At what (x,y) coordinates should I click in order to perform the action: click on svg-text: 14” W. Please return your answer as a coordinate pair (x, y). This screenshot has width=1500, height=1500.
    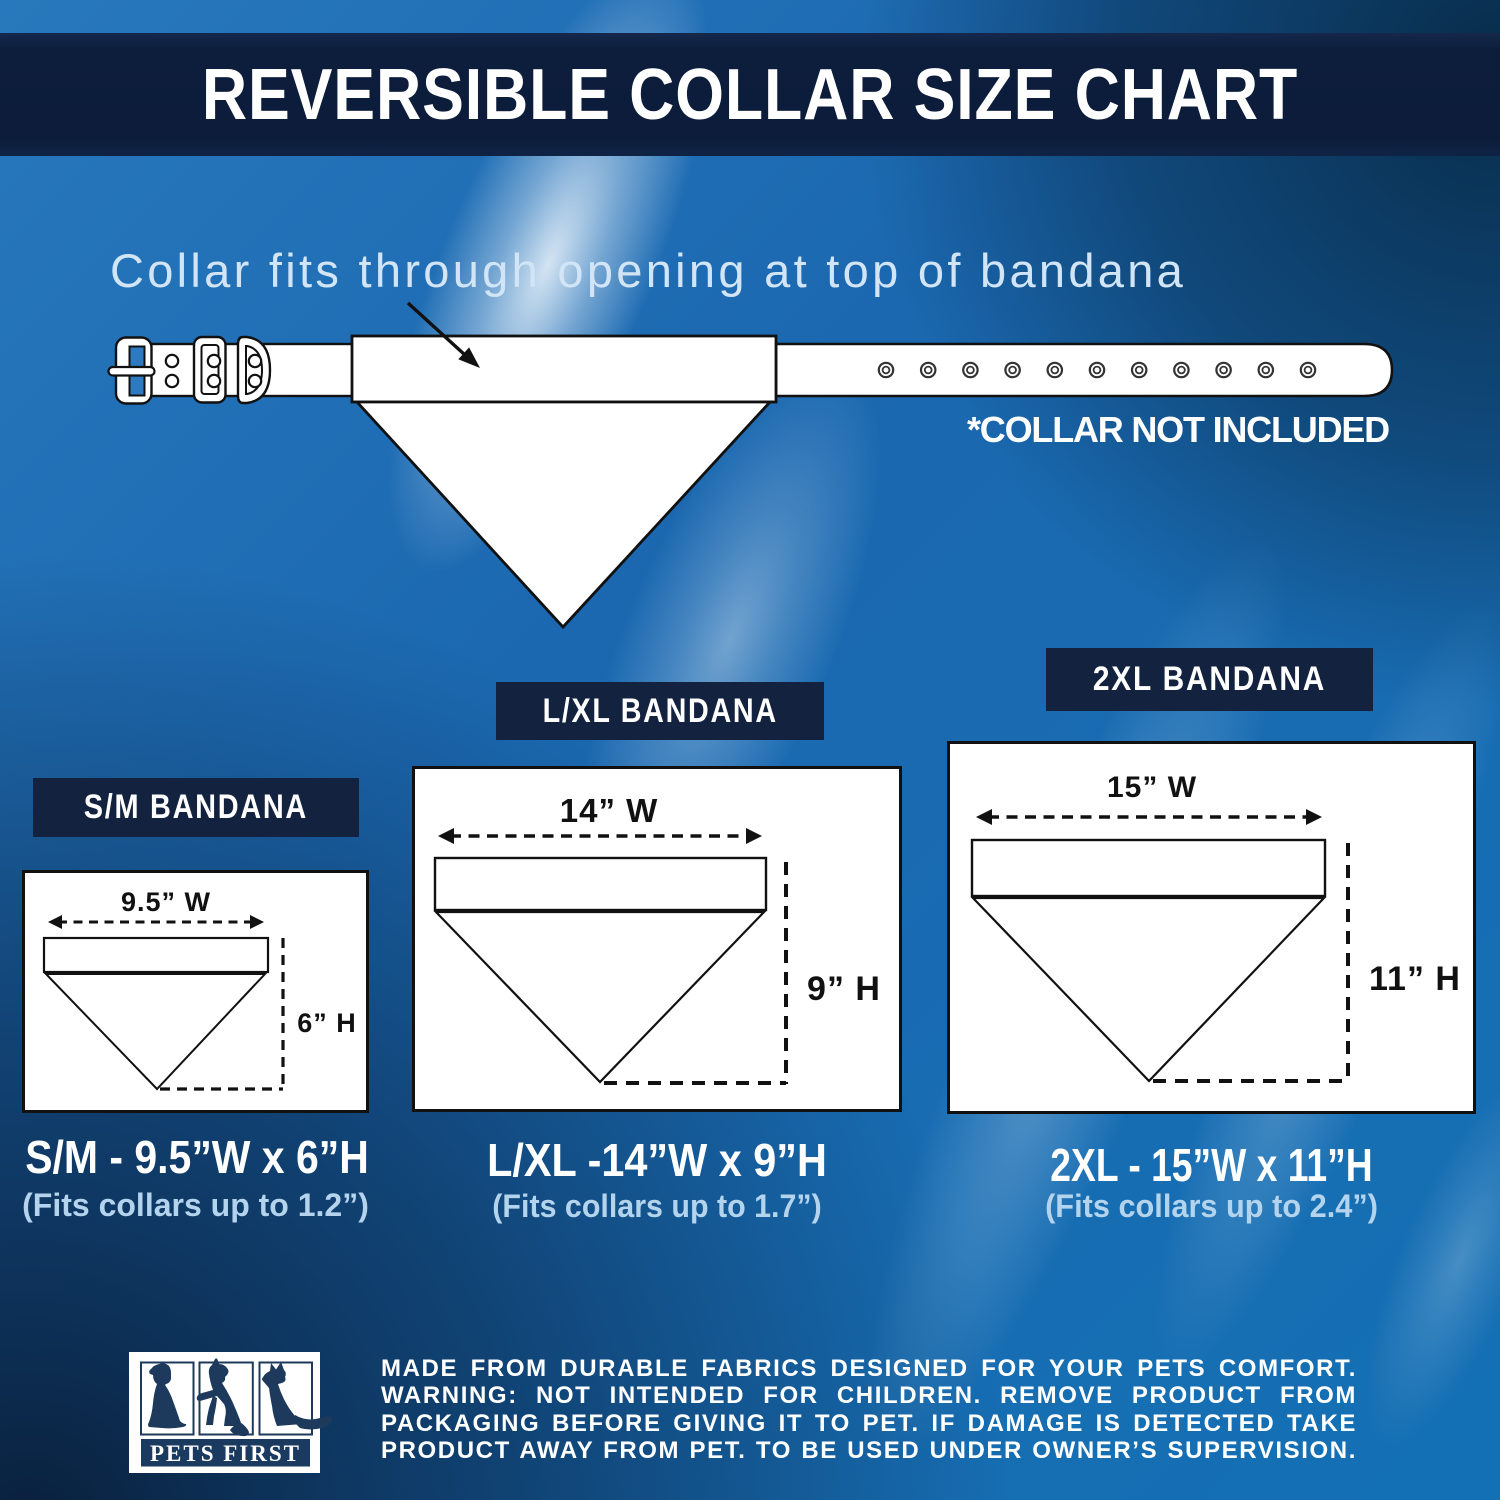
    Looking at the image, I should click on (609, 810).